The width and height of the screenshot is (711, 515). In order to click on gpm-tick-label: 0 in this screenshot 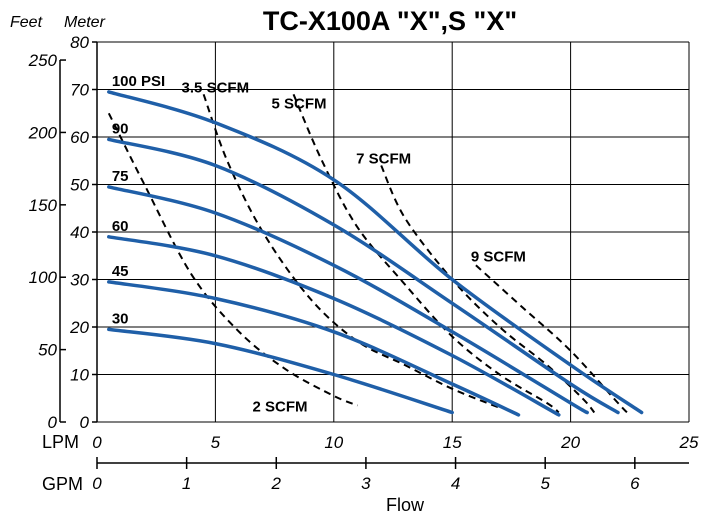, I will do `click(97, 483)`.